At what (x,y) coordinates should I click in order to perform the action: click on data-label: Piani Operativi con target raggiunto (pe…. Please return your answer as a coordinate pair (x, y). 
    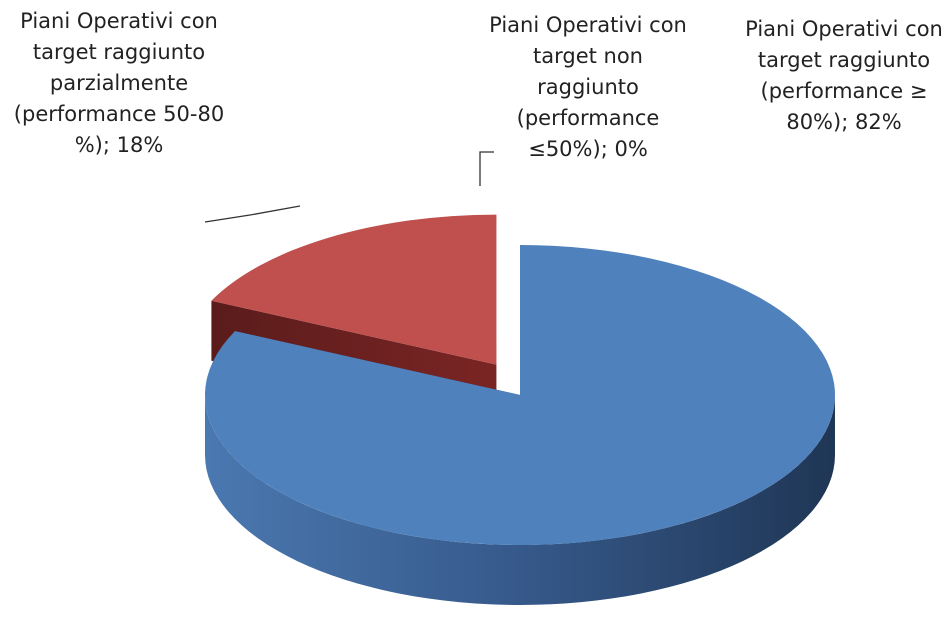
    Looking at the image, I should click on (839, 76).